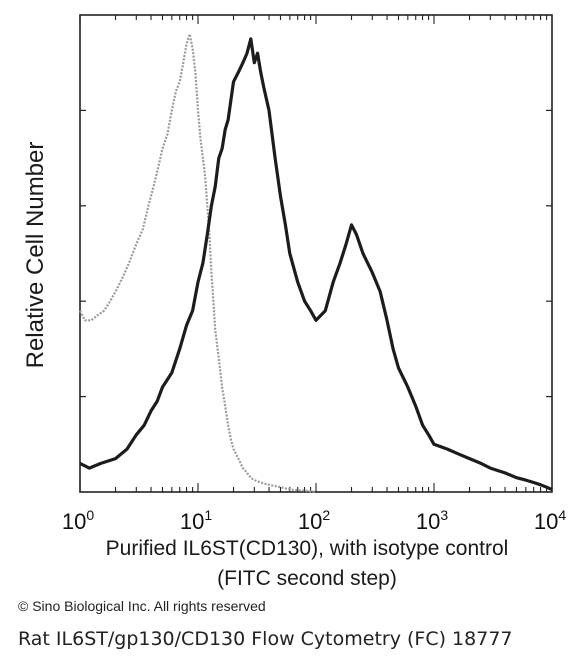 The height and width of the screenshot is (665, 574). I want to click on x-tick-label: 10¹, so click(196, 520).